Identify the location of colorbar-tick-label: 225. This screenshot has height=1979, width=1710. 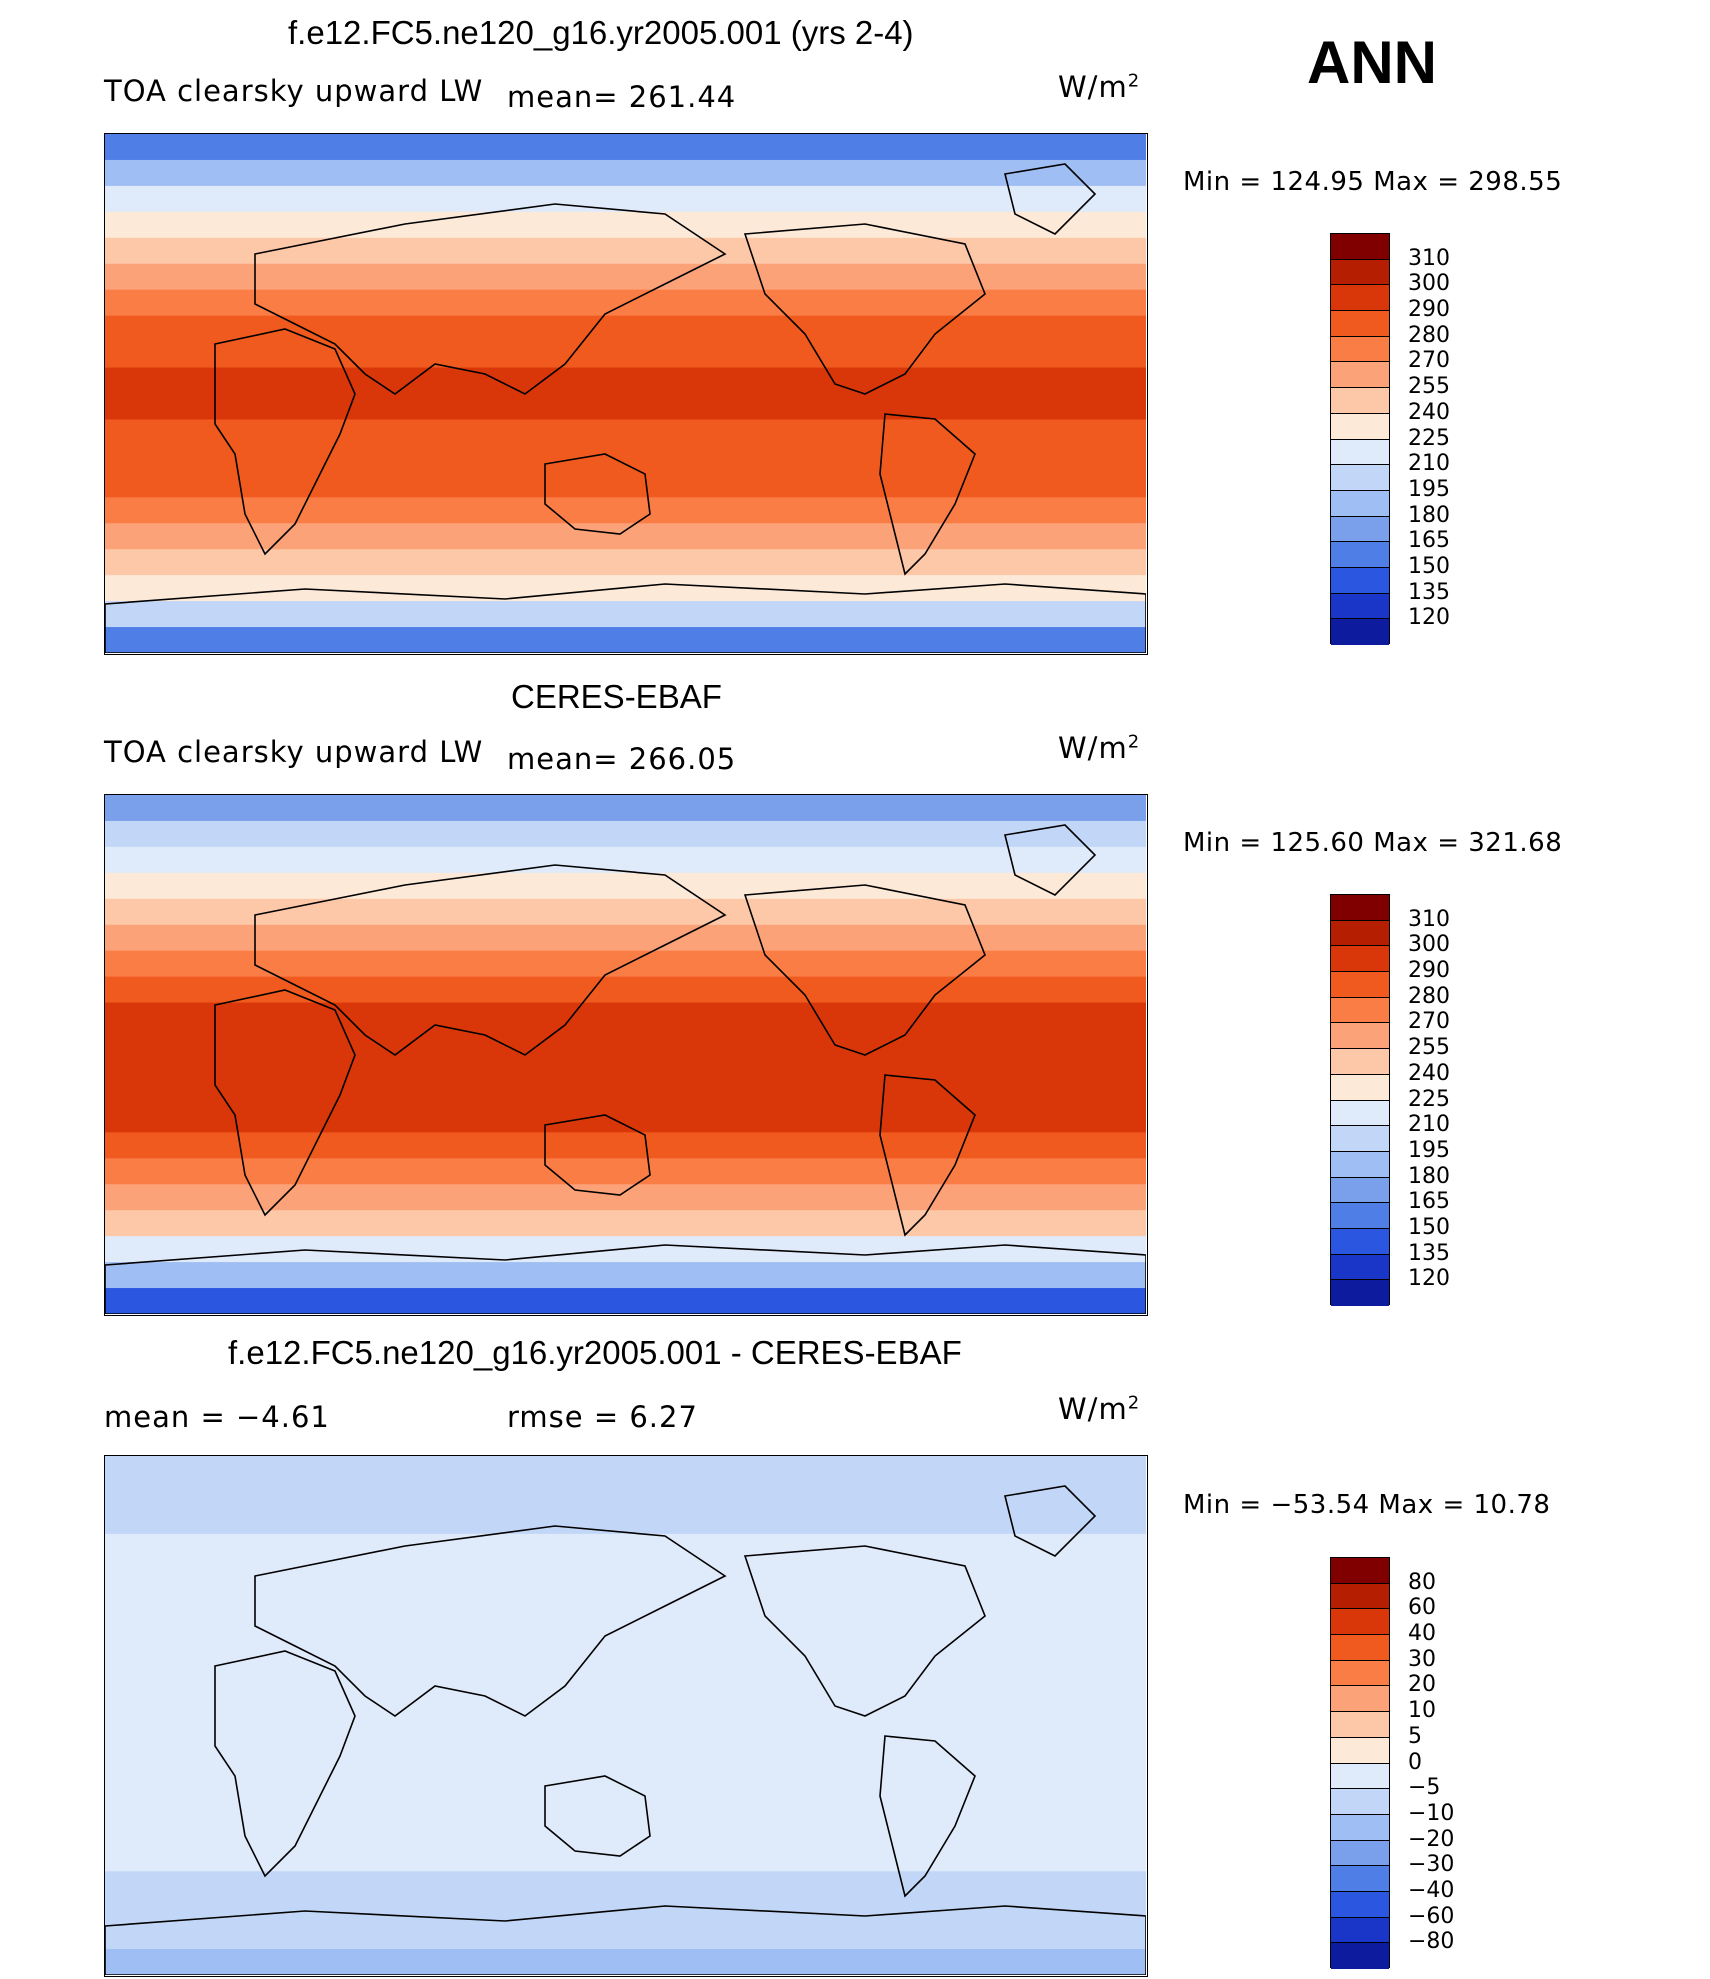
(1429, 438).